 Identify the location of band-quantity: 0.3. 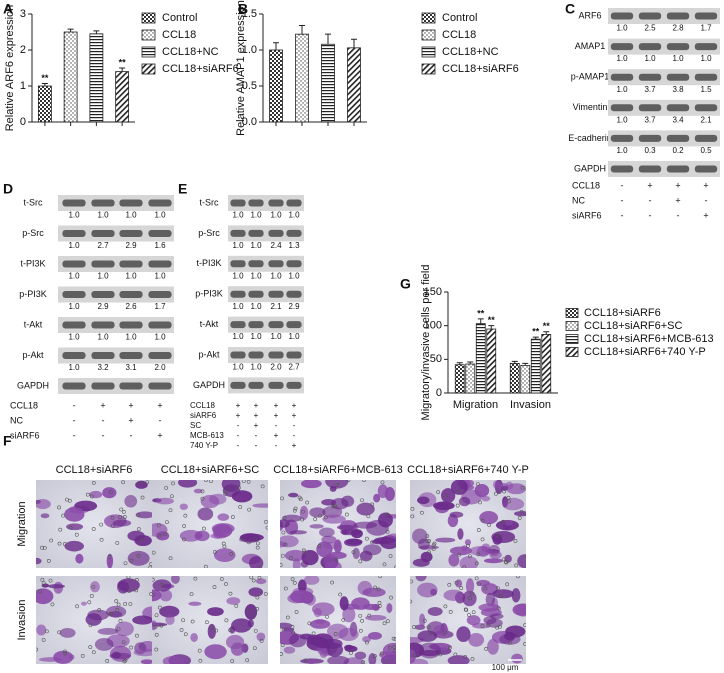
(650, 150).